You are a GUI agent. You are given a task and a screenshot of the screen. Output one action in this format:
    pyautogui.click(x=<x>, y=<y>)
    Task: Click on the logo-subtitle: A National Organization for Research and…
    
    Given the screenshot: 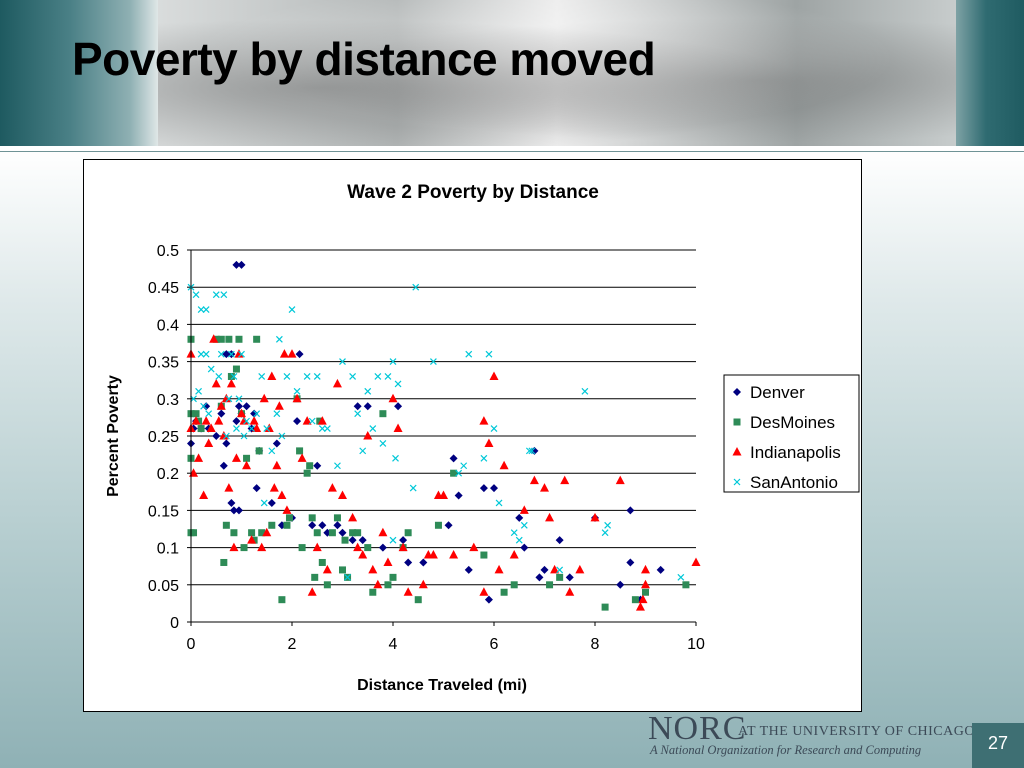 What is the action you would take?
    pyautogui.click(x=786, y=750)
    